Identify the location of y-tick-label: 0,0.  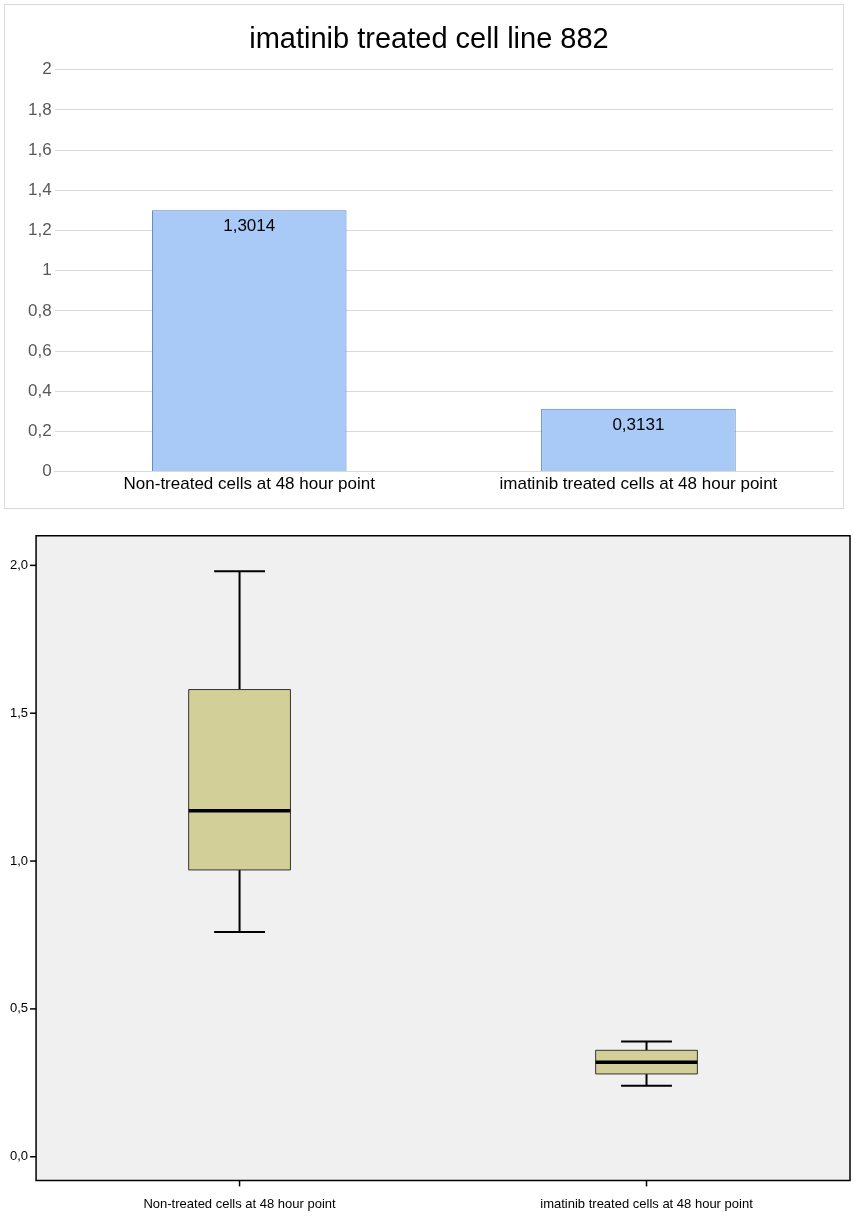
(19, 1156).